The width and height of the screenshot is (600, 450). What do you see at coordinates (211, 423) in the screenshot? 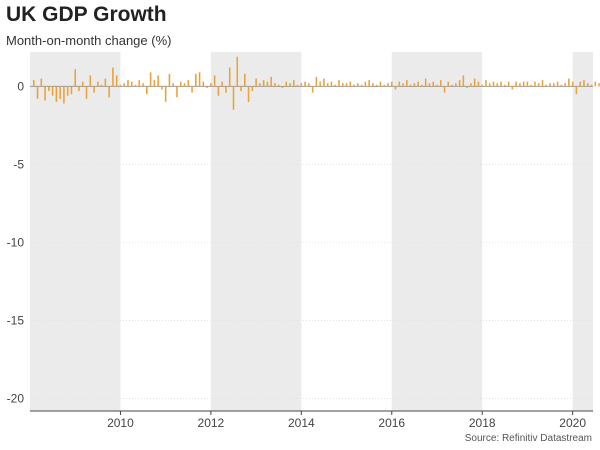
I see `x-tick-label: 2012` at bounding box center [211, 423].